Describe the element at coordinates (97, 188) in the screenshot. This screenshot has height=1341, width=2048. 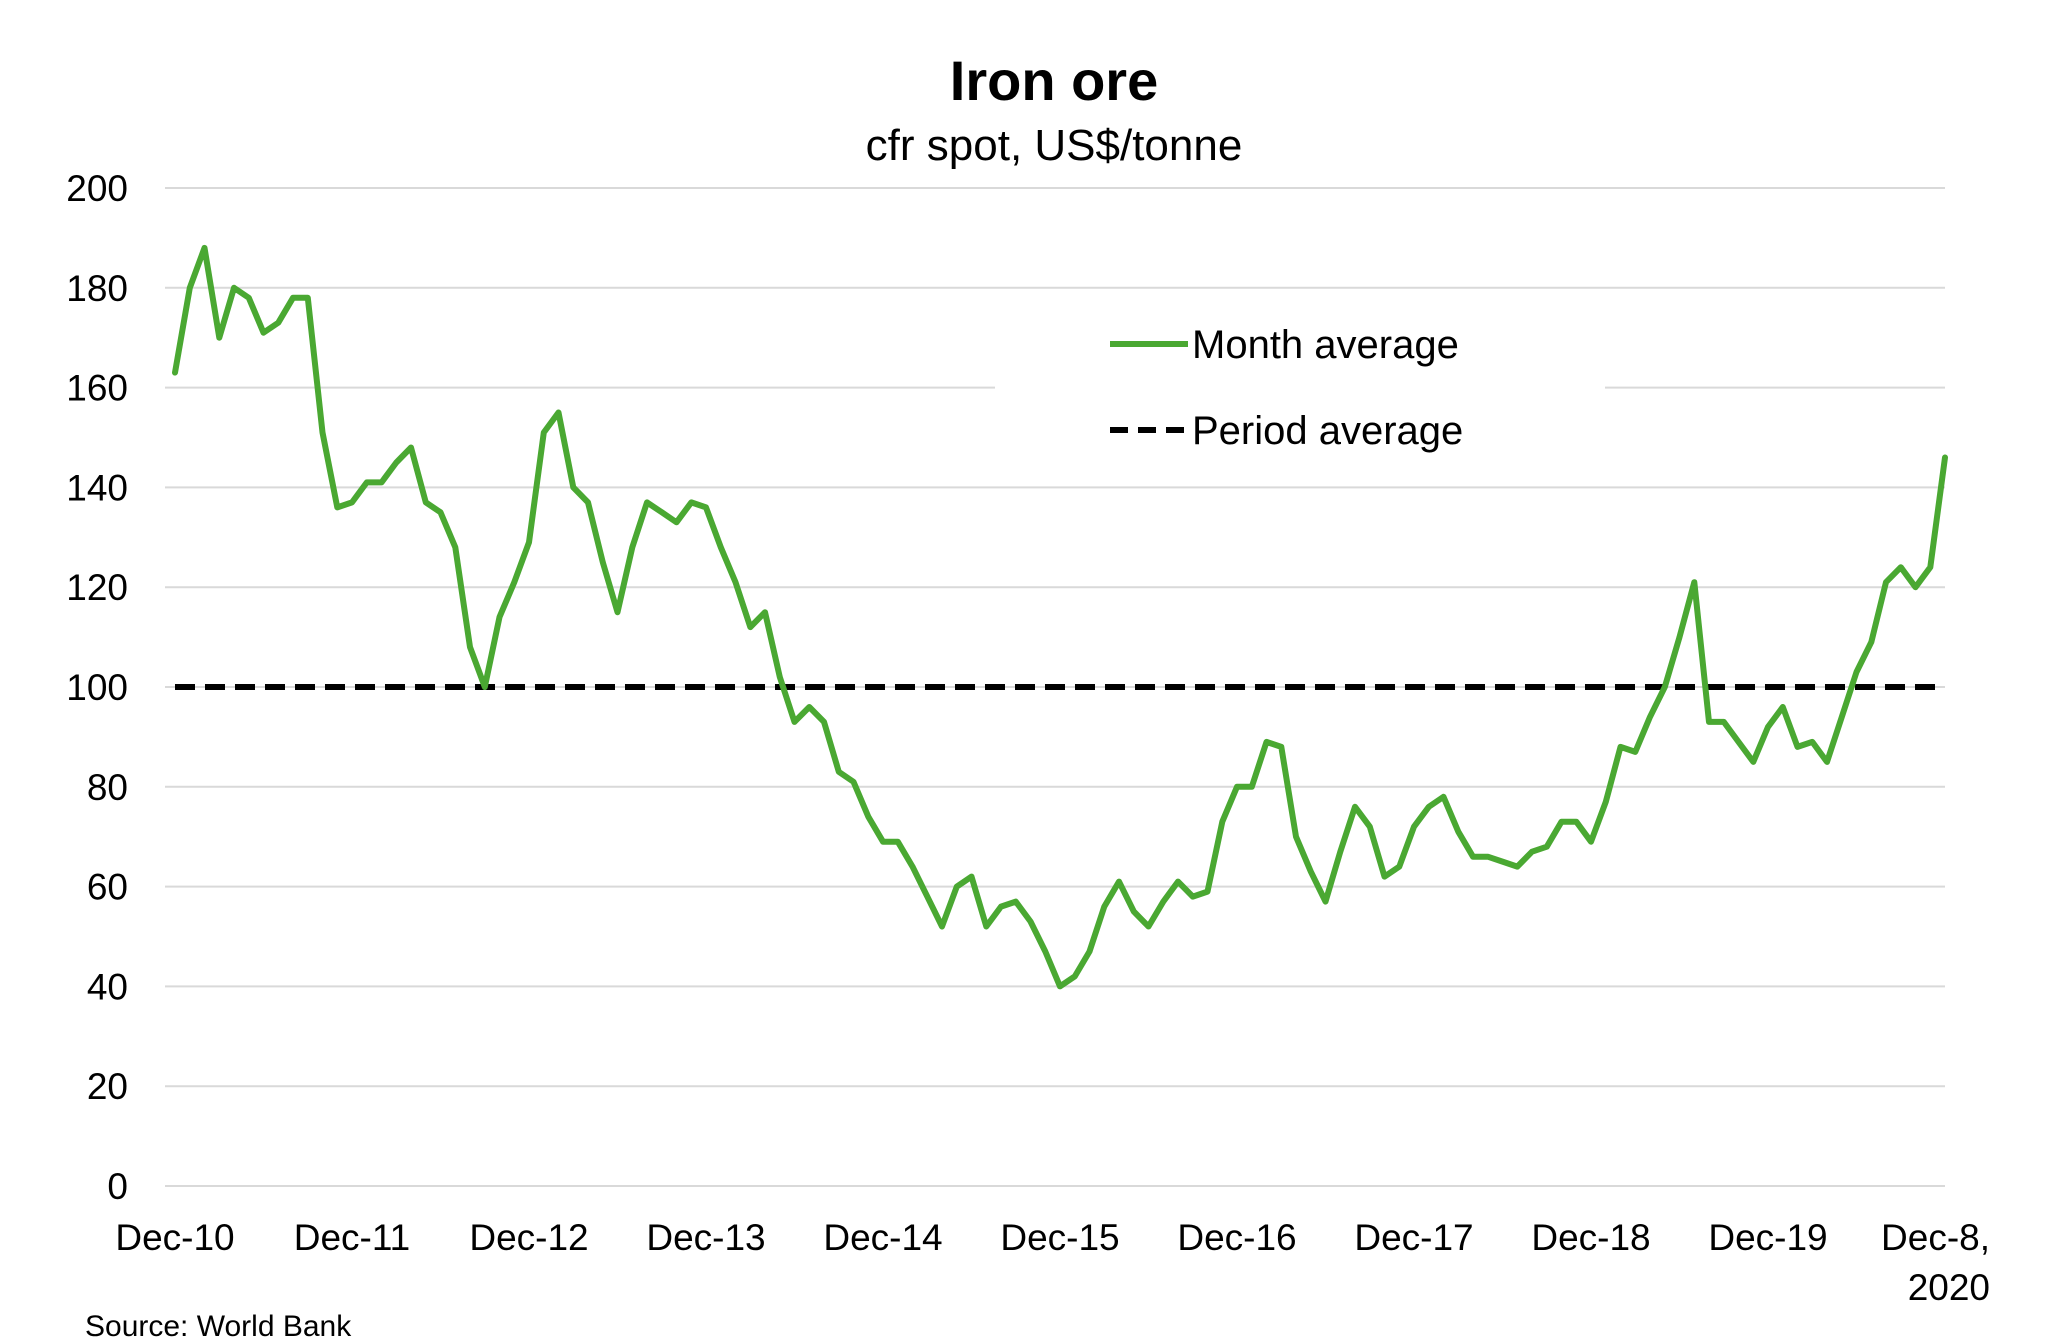
I see `y-tick-label: 200` at that location.